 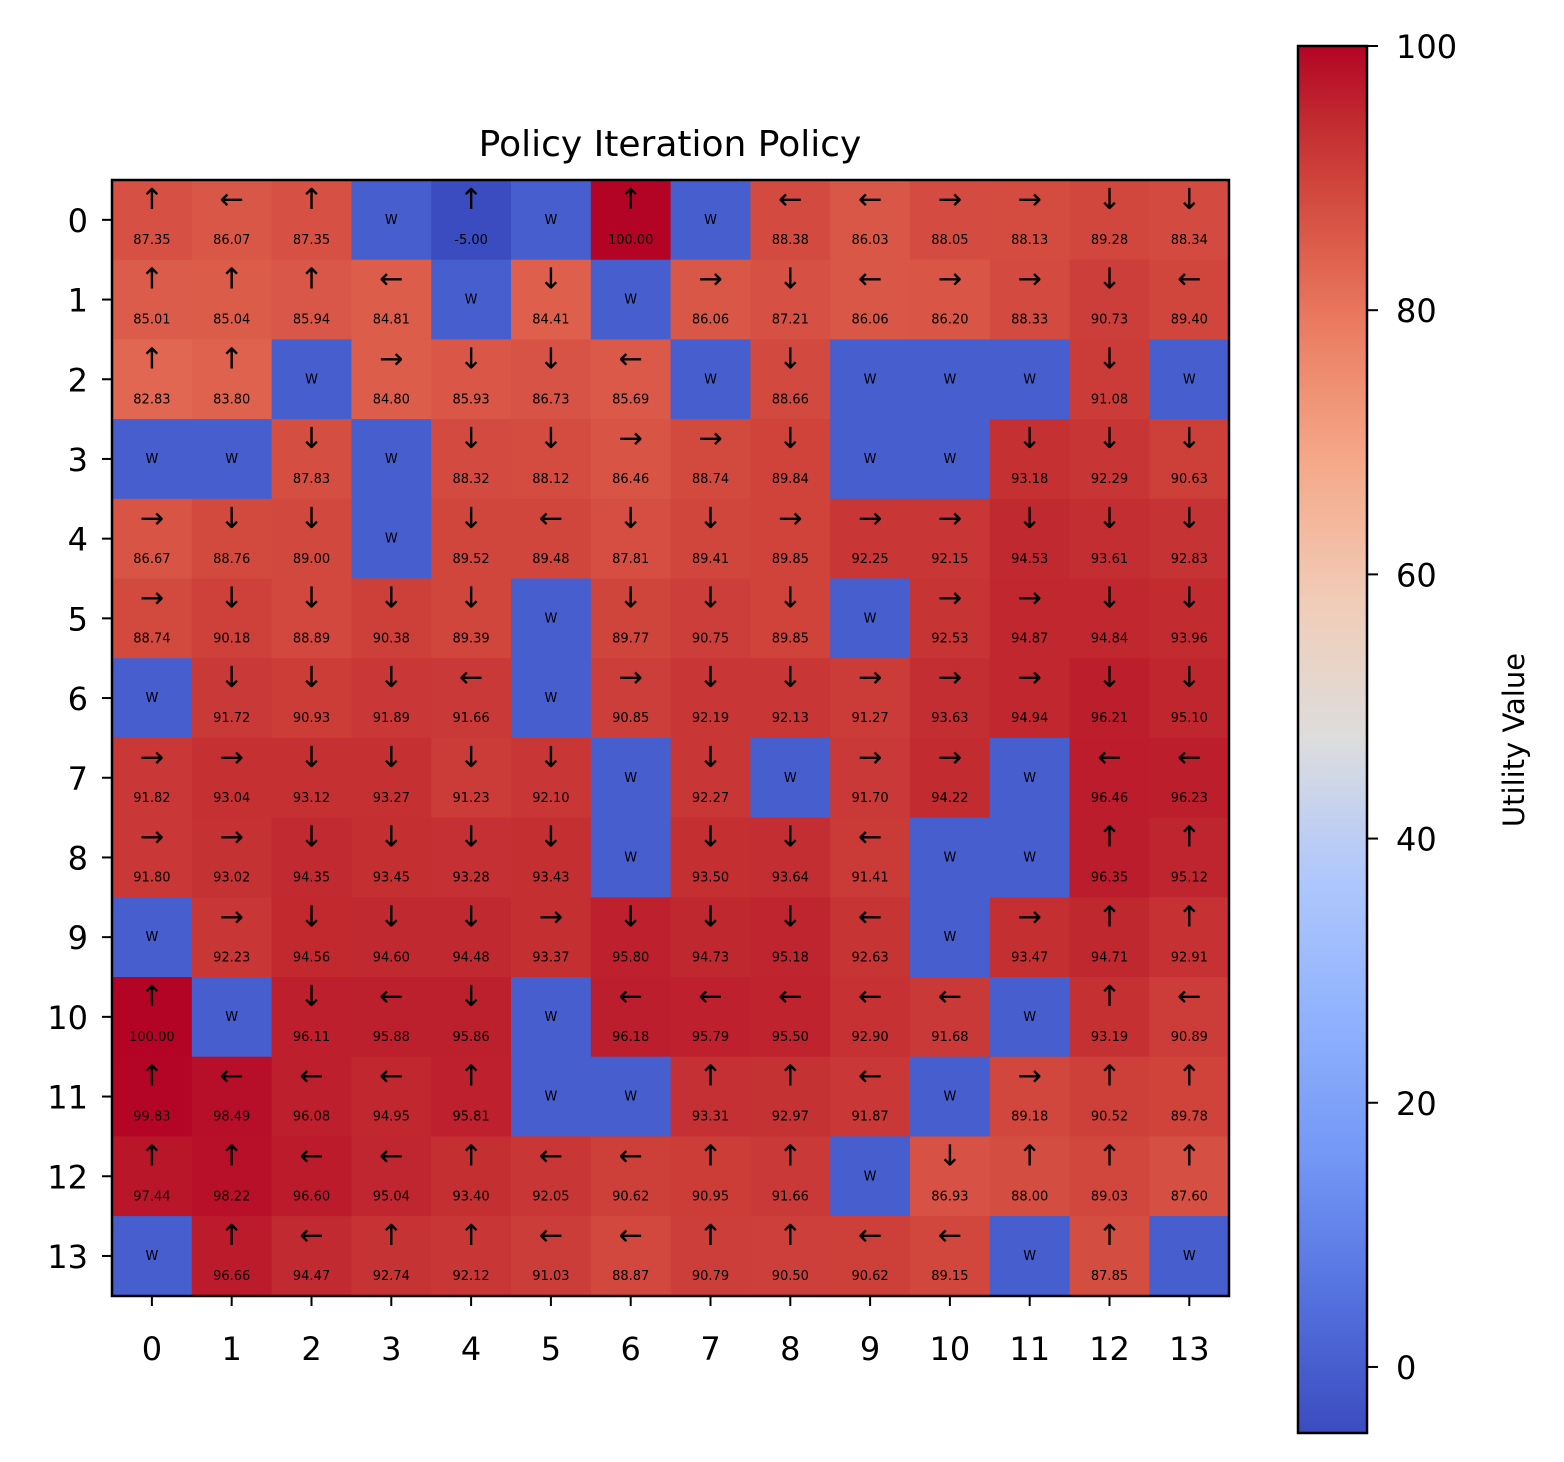 What do you see at coordinates (790, 1117) in the screenshot?
I see `utility-value: 92.97` at bounding box center [790, 1117].